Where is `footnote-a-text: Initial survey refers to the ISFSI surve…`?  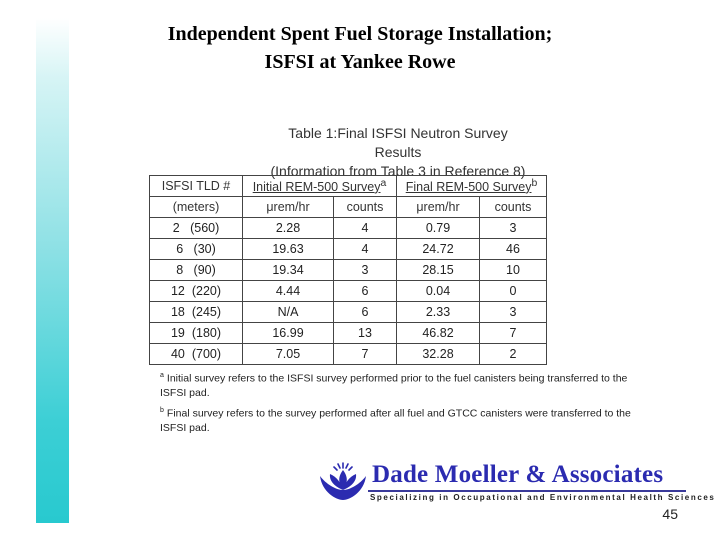
footnote-a-text: Initial survey refers to the ISFSI surve… is located at coordinates (394, 385).